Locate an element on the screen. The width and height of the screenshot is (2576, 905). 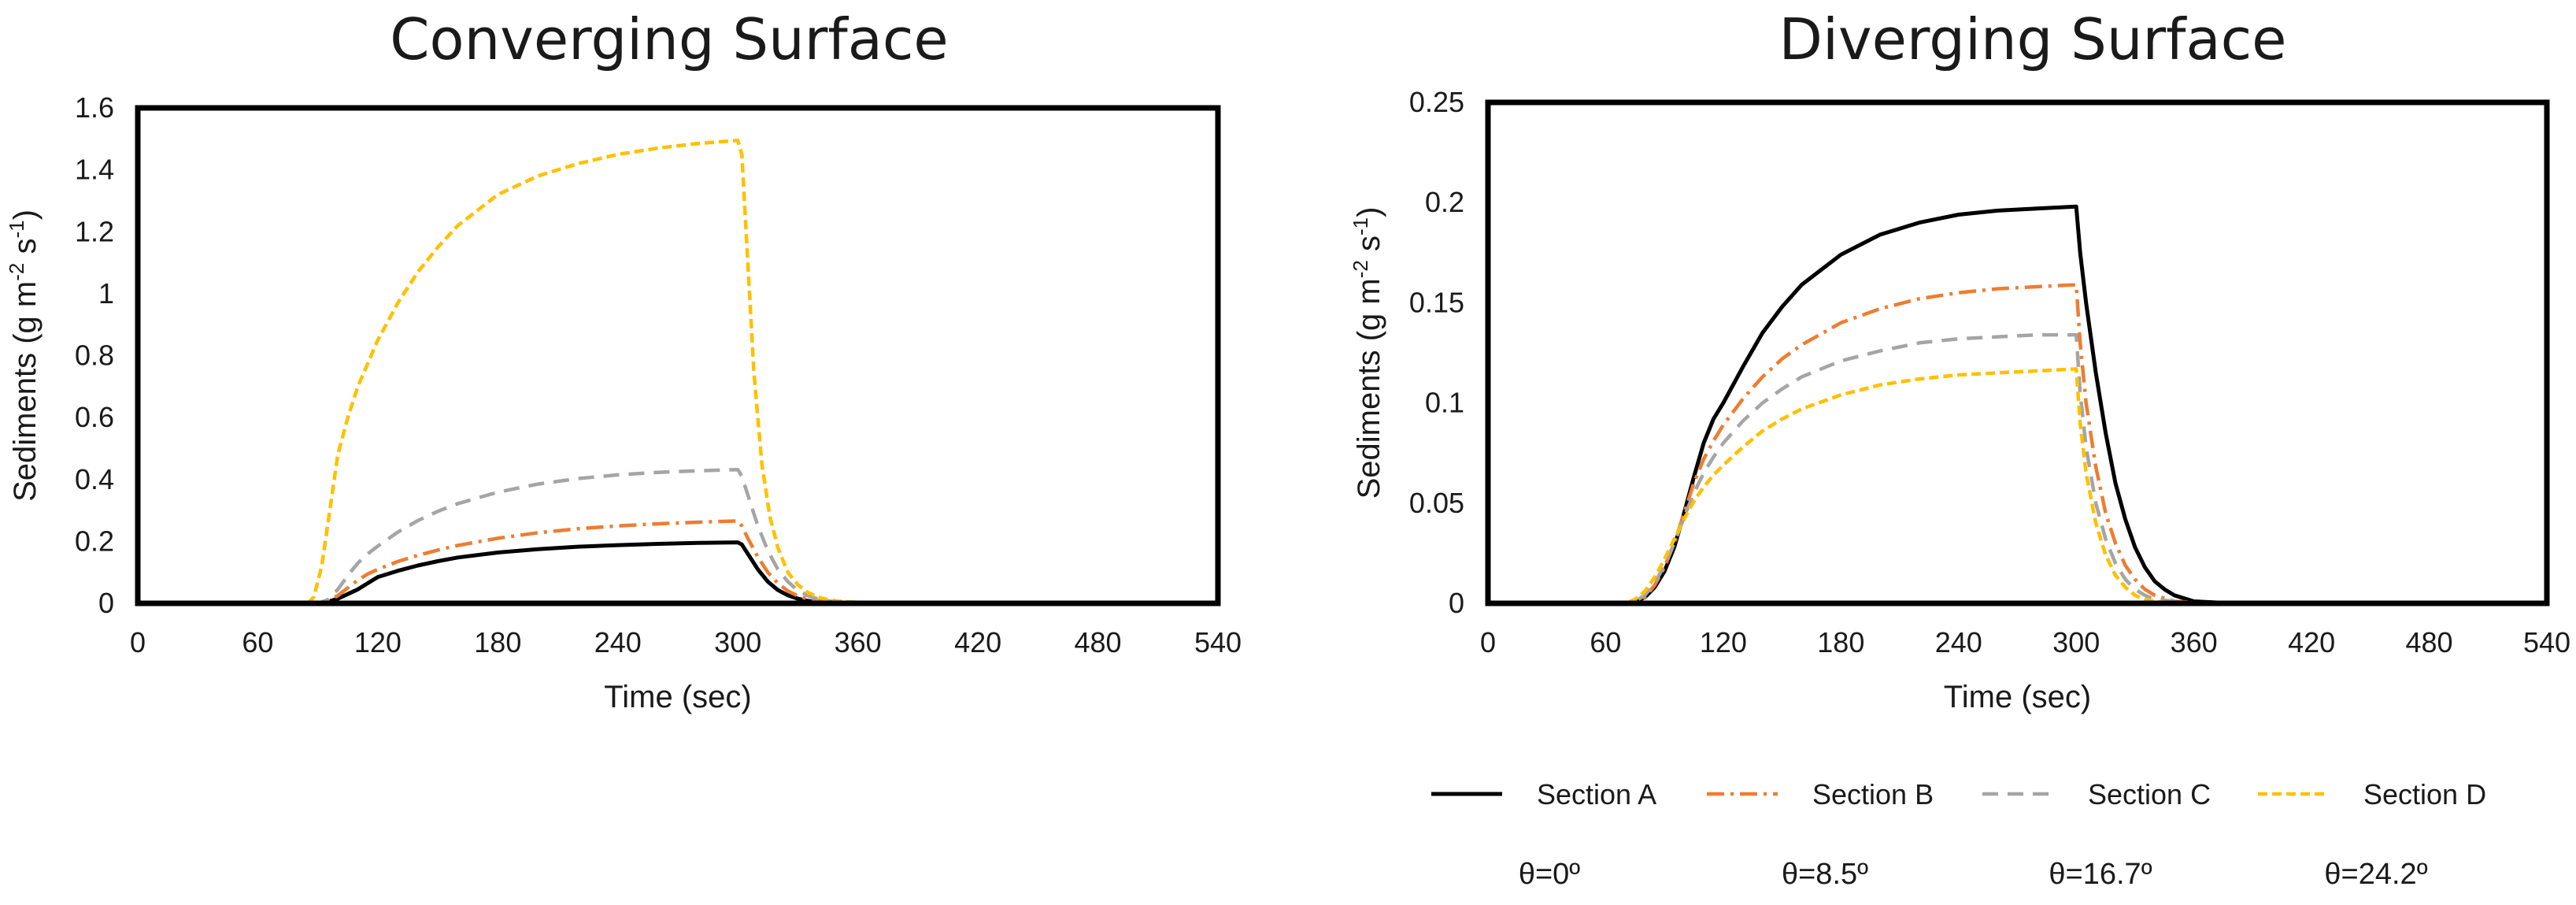
y-tick-label: 1.6 is located at coordinates (94, 108).